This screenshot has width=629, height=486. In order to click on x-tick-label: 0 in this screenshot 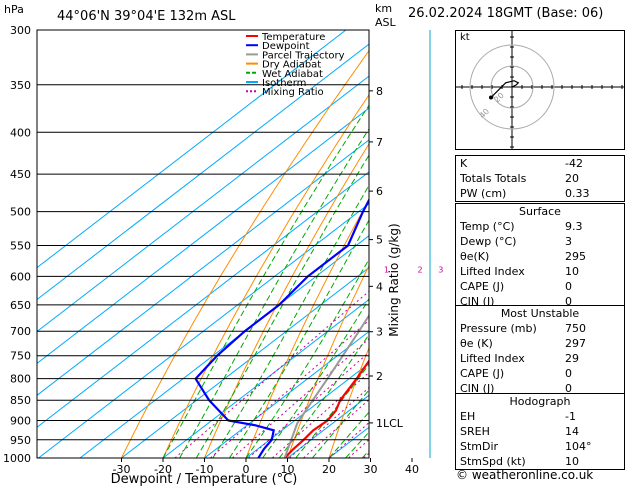, I will do `click(246, 469)`.